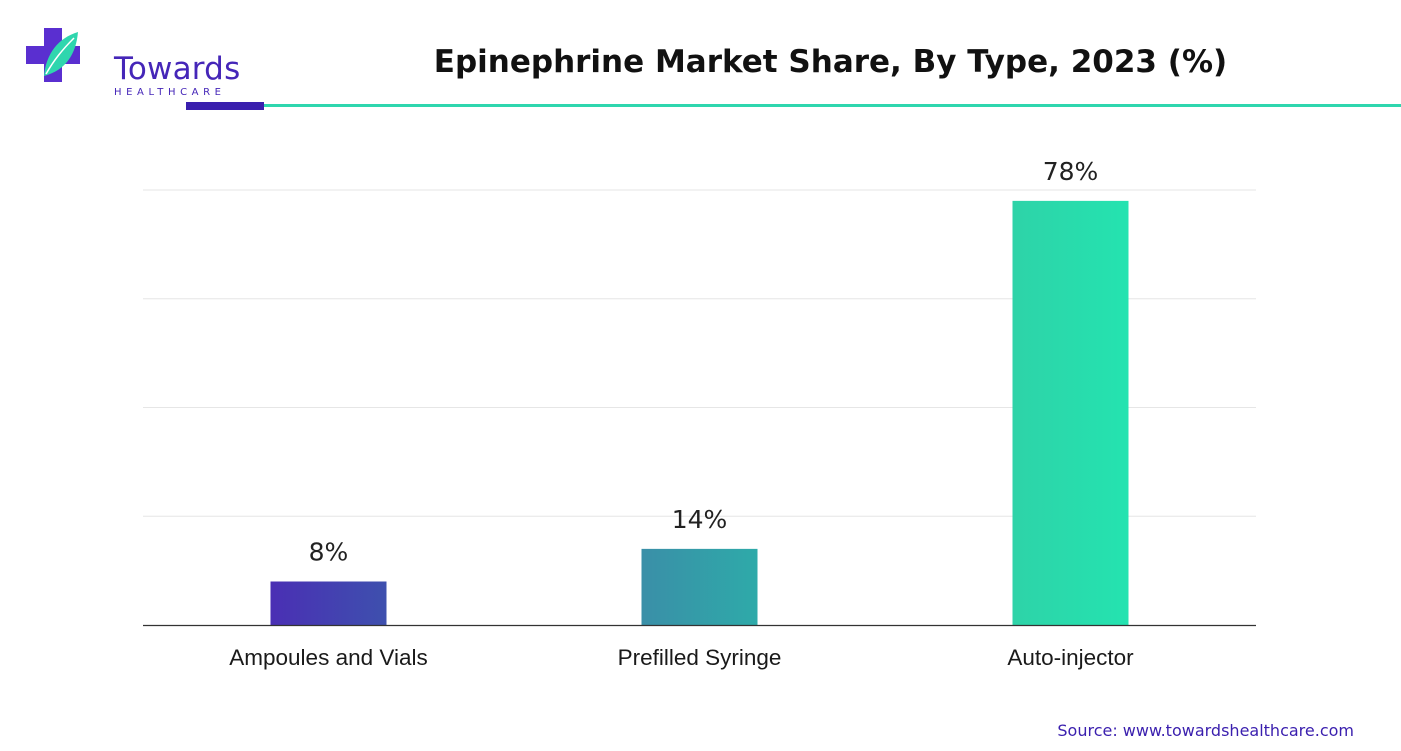 Image resolution: width=1401 pixels, height=751 pixels. Describe the element at coordinates (700, 519) in the screenshot. I see `data-label: 14%` at that location.